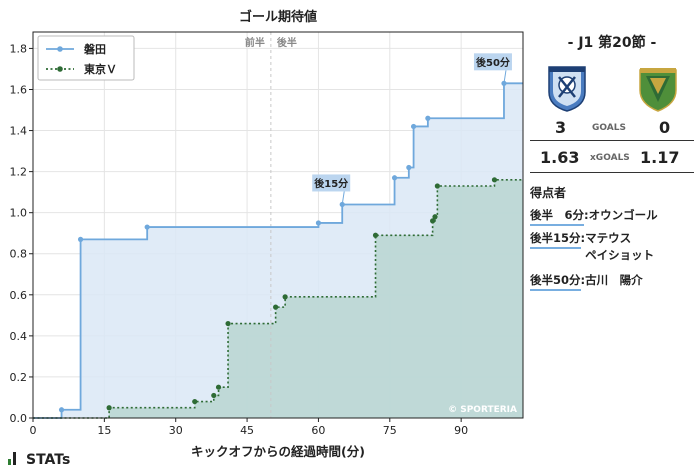  What do you see at coordinates (390, 430) in the screenshot?
I see `x-tick-label: 75` at bounding box center [390, 430].